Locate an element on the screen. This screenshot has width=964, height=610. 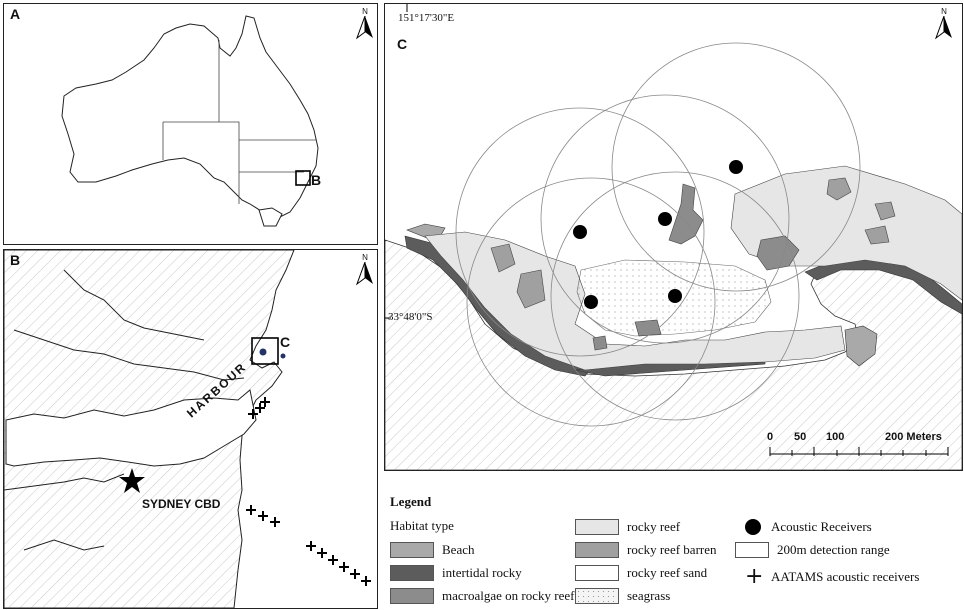
north-arrow-b: N is located at coordinates (365, 272).